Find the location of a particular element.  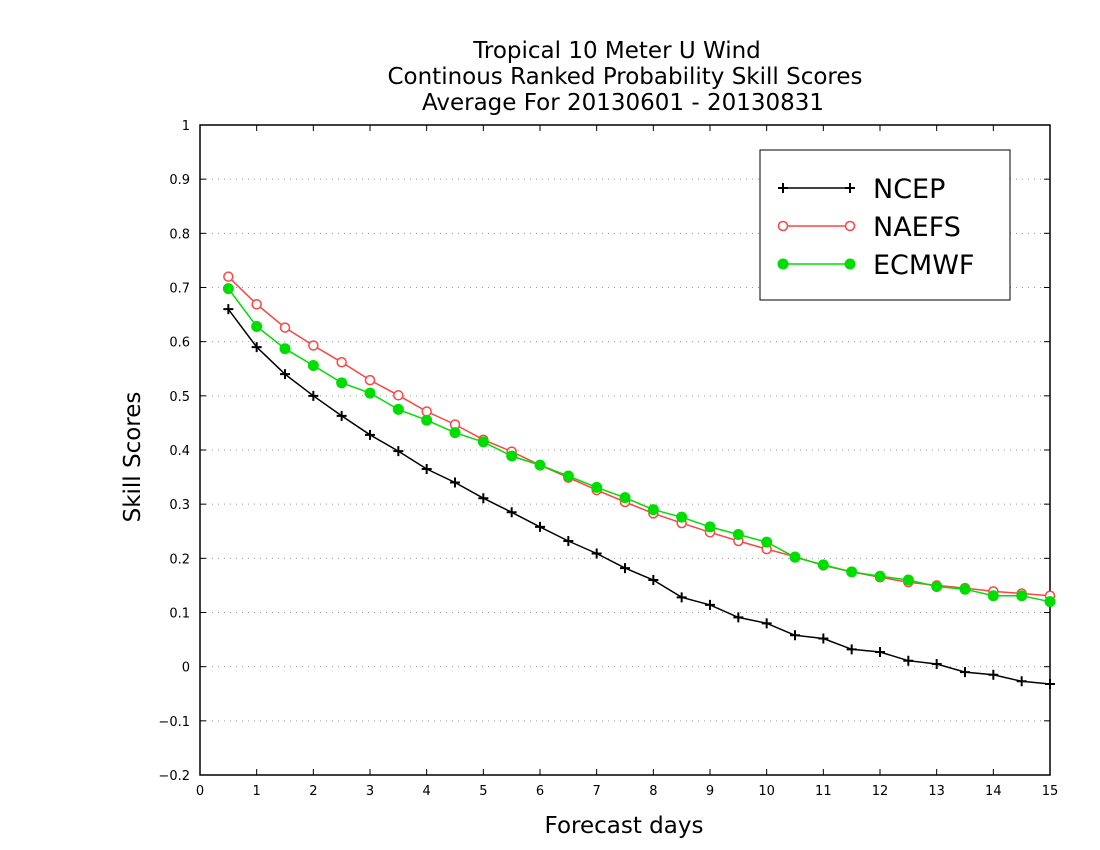

y-tick-label: 0.1 is located at coordinates (179, 614).